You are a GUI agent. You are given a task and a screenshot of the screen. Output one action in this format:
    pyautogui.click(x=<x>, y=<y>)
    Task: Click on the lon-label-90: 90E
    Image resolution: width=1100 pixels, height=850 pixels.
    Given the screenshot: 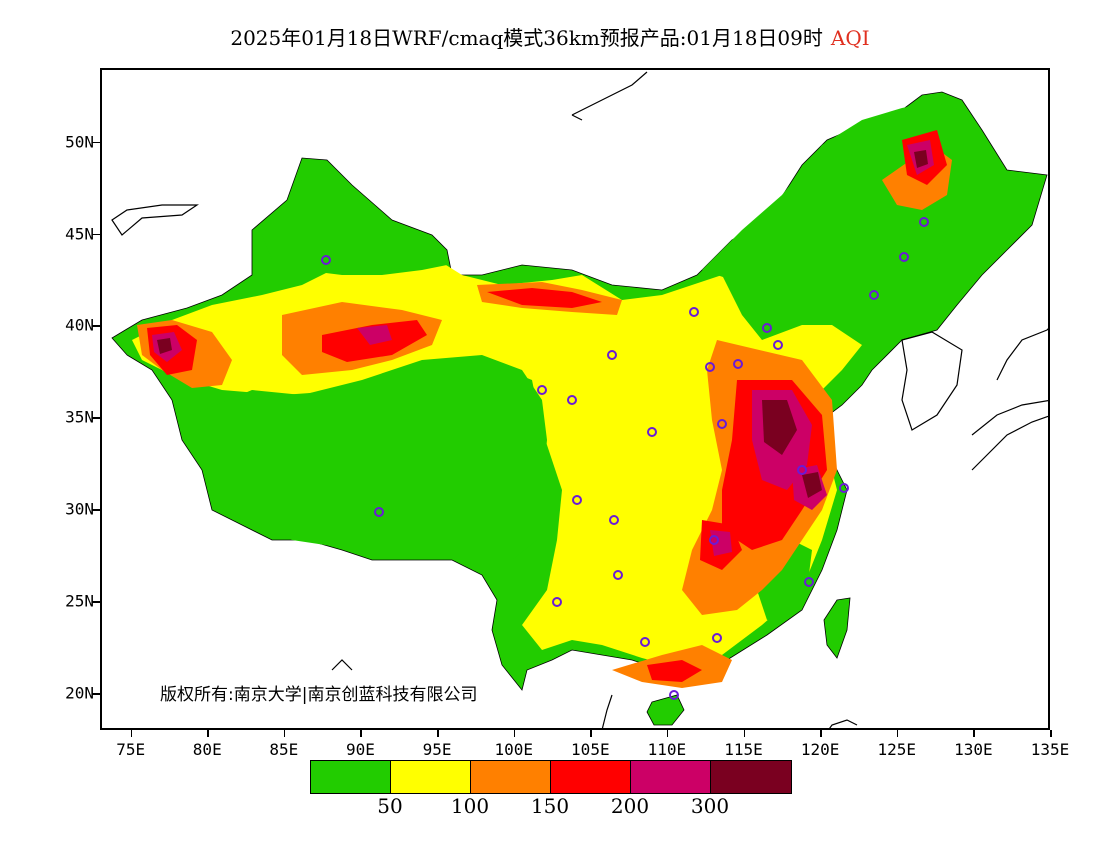 What is the action you would take?
    pyautogui.click(x=360, y=749)
    